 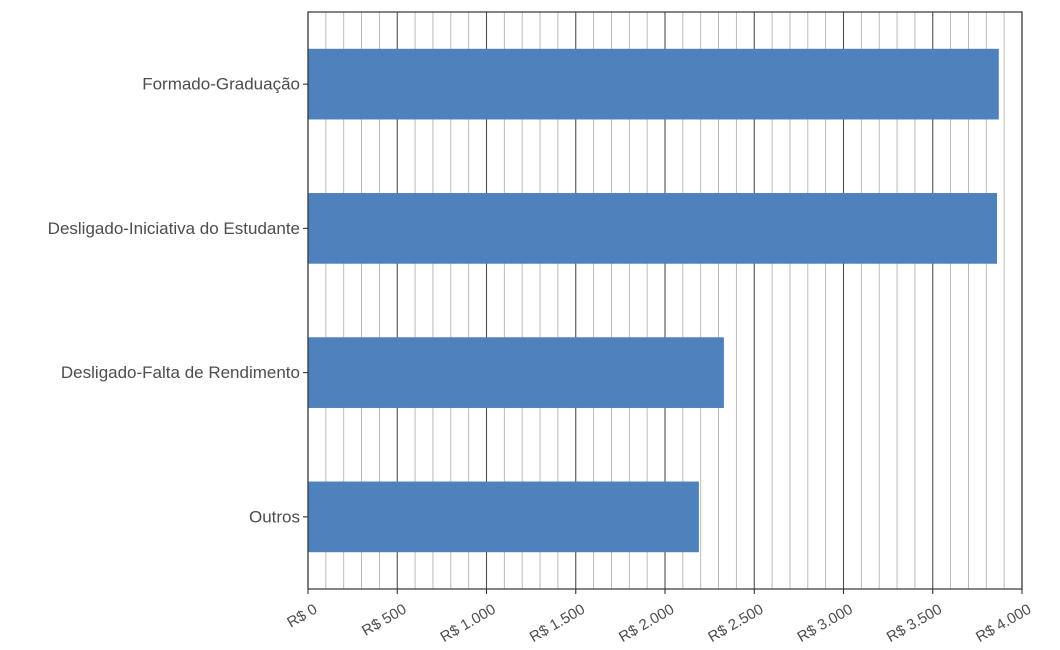 I want to click on x-tick-label: R$ 1.500, so click(x=557, y=623).